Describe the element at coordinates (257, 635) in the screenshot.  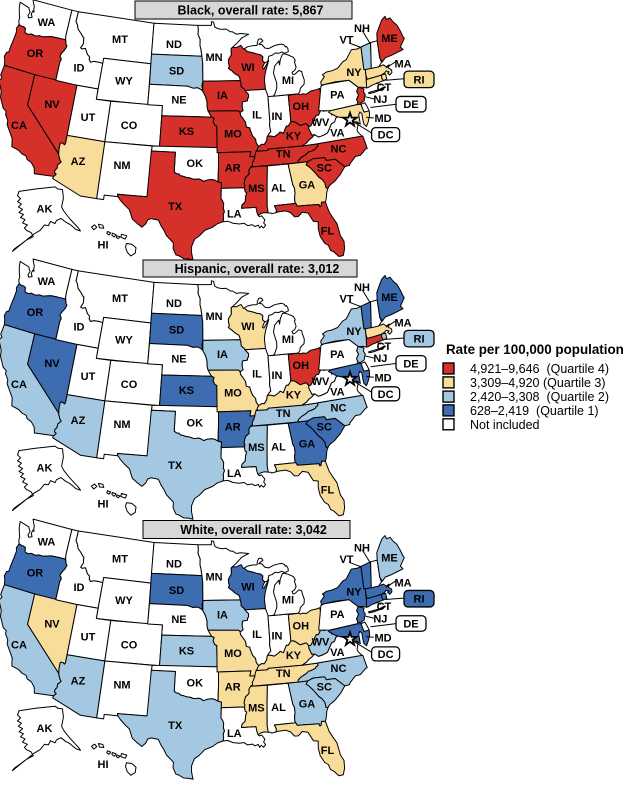
I see `svg-text: IL` at that location.